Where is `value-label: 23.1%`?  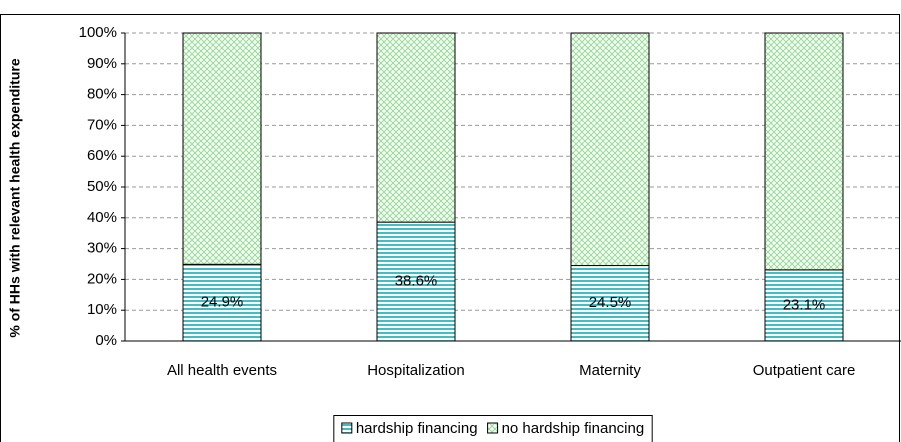 value-label: 23.1% is located at coordinates (804, 304).